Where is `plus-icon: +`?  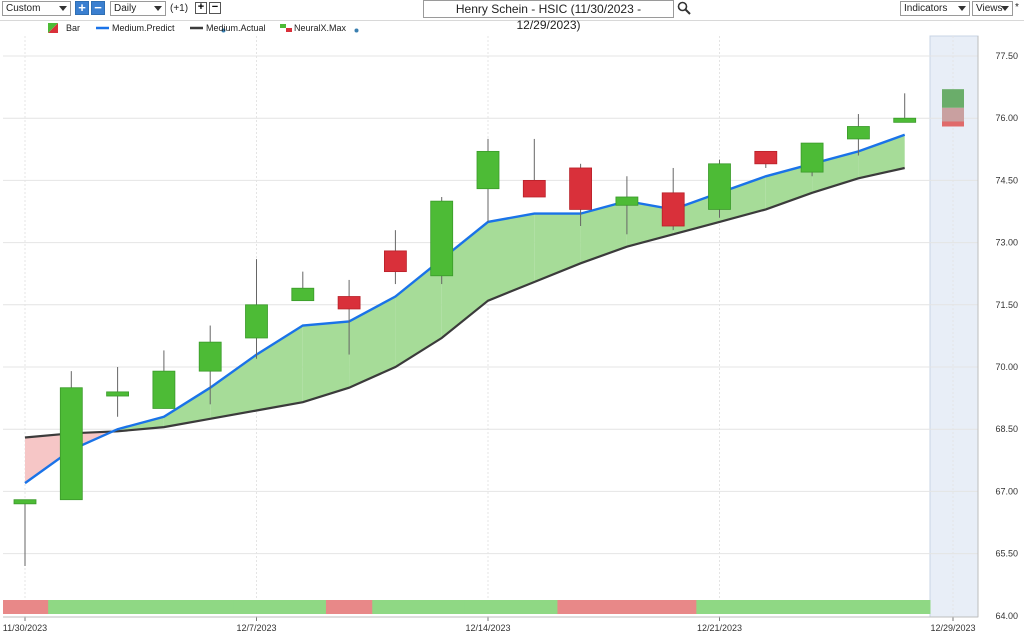 plus-icon: + is located at coordinates (201, 7).